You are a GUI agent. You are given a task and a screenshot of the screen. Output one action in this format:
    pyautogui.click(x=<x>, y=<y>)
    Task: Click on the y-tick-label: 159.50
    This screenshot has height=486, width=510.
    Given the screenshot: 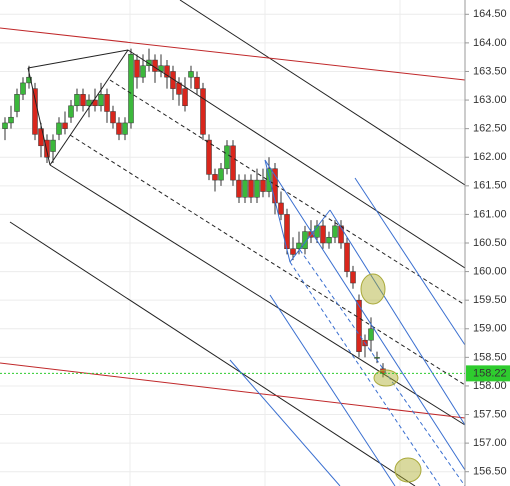 What is the action you would take?
    pyautogui.click(x=490, y=300)
    